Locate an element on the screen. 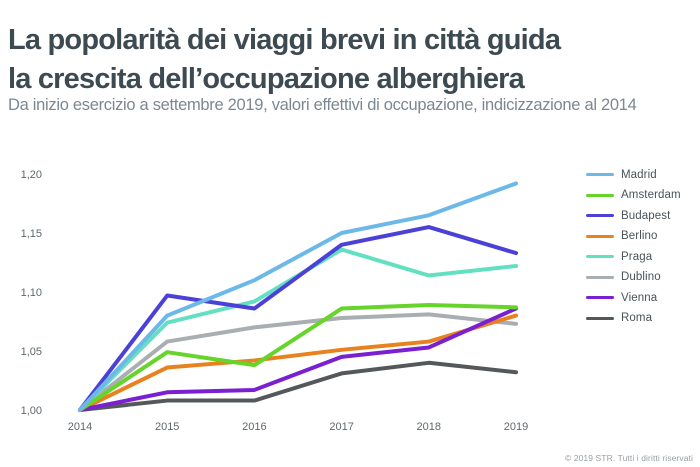 This screenshot has height=467, width=700. legend-label-budapest: Budapest is located at coordinates (646, 215).